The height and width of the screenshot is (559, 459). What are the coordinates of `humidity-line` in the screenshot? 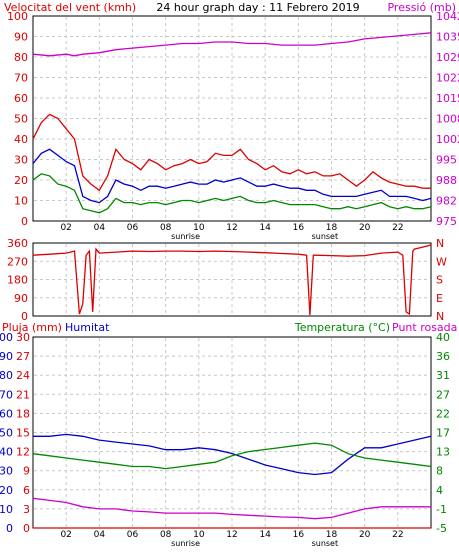 It's located at (232, 454).